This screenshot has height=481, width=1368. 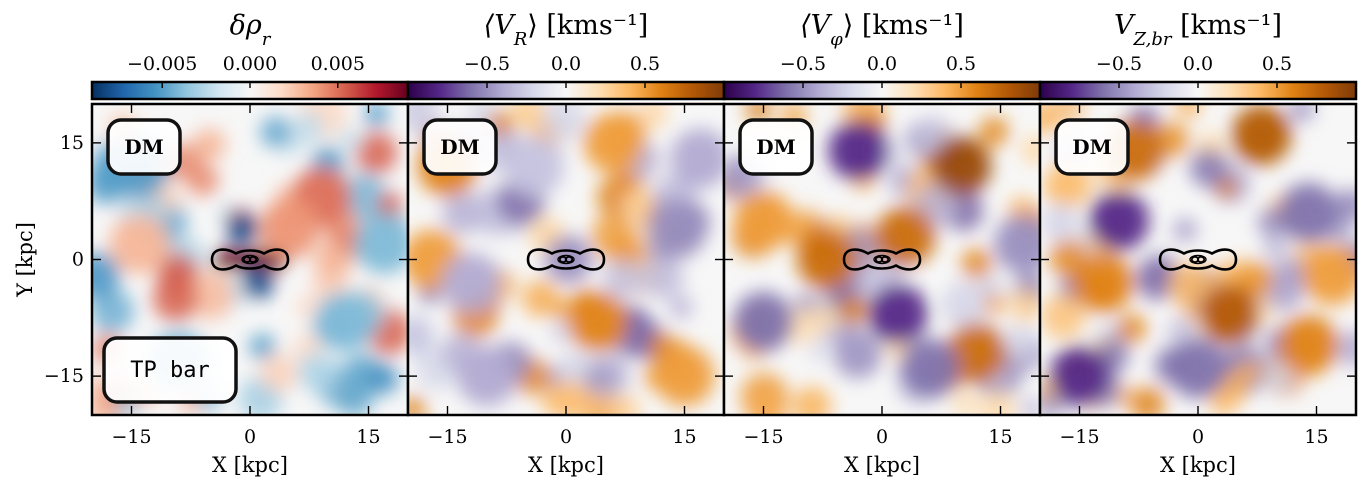 What do you see at coordinates (566, 437) in the screenshot?
I see `x-tick-label: 0` at bounding box center [566, 437].